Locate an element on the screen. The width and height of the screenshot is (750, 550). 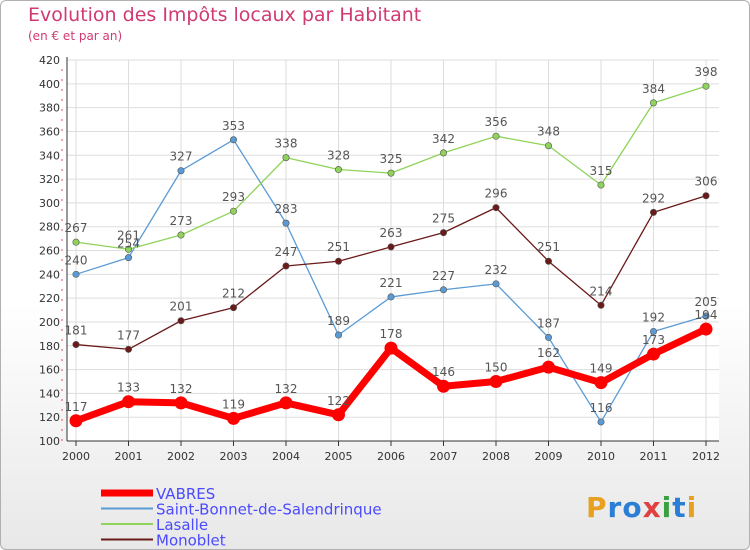
y-tick-label: 160 is located at coordinates (49, 370).